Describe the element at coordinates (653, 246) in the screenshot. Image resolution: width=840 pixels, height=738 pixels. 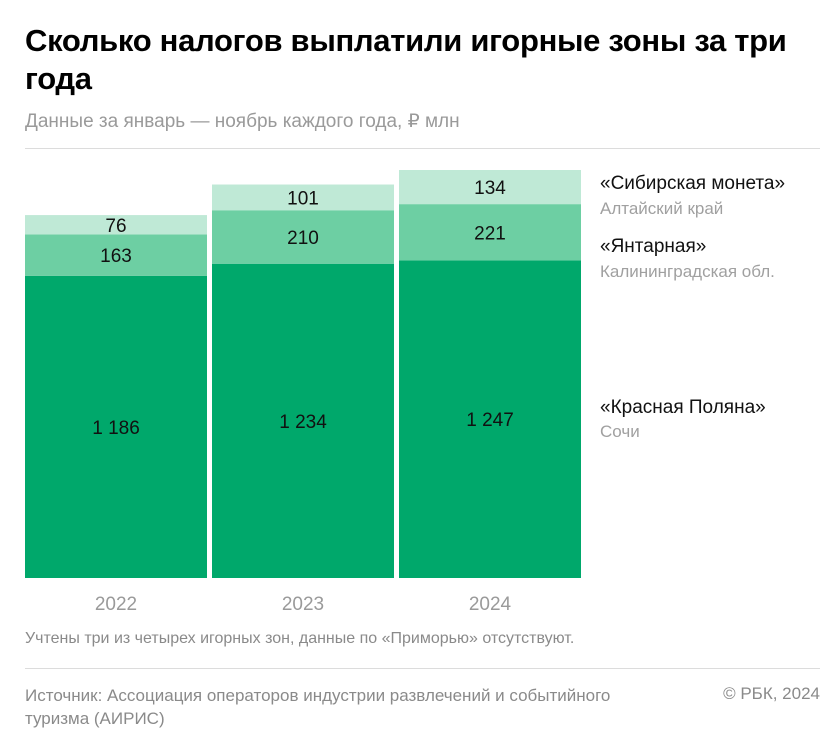
I see `legend-name-yantarnaya: «Янтарная»` at that location.